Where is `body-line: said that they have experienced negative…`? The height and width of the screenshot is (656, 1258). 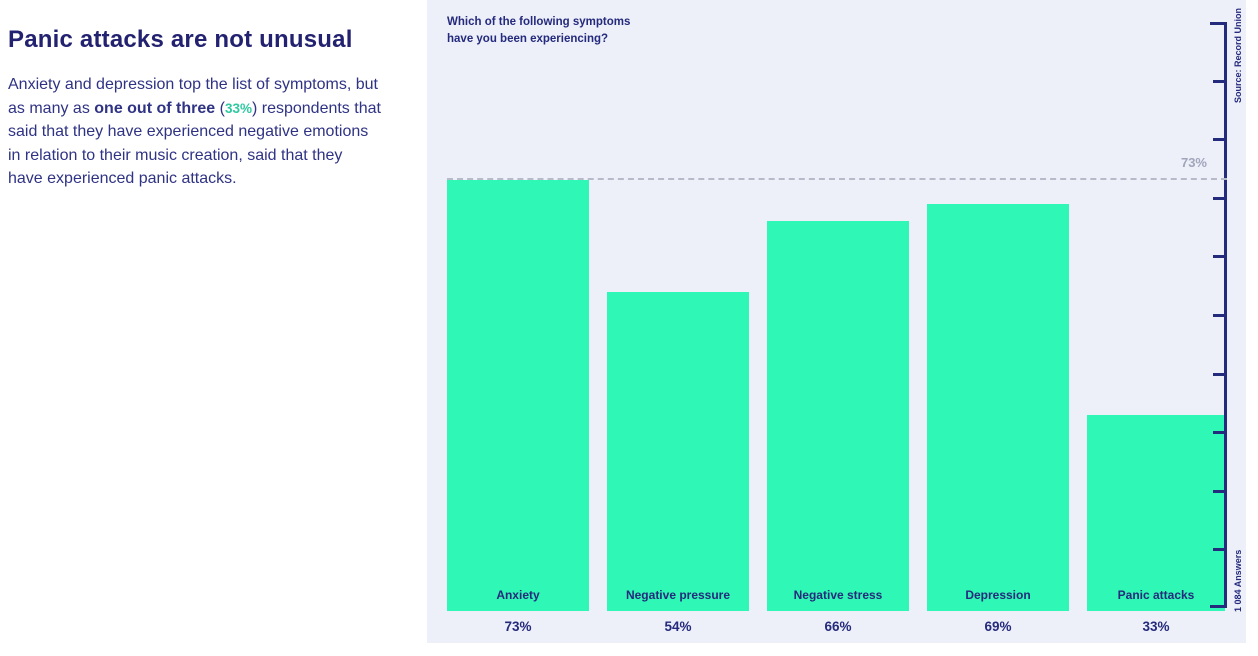
body-line: said that they have experienced negative… is located at coordinates (215, 132).